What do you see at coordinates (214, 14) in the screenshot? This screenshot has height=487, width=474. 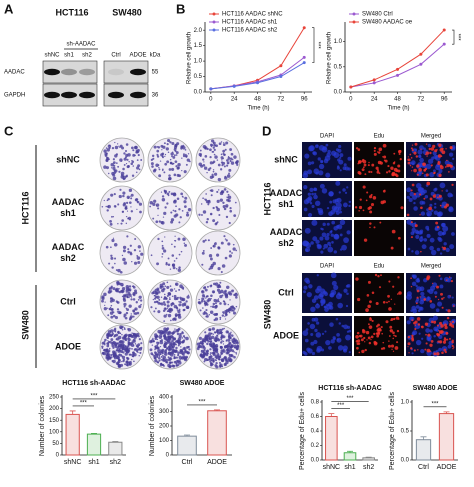 I see `legend-marker` at bounding box center [214, 14].